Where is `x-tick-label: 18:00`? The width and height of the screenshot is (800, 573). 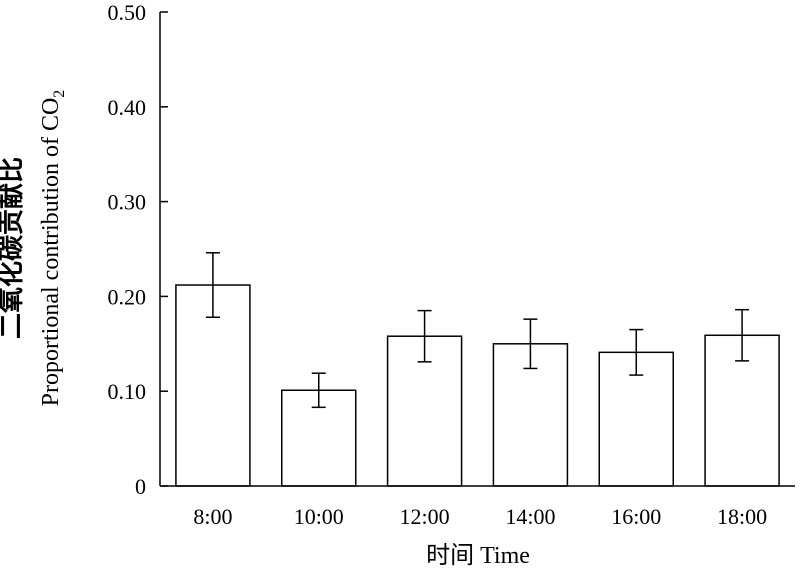 x-tick-label: 18:00 is located at coordinates (742, 516).